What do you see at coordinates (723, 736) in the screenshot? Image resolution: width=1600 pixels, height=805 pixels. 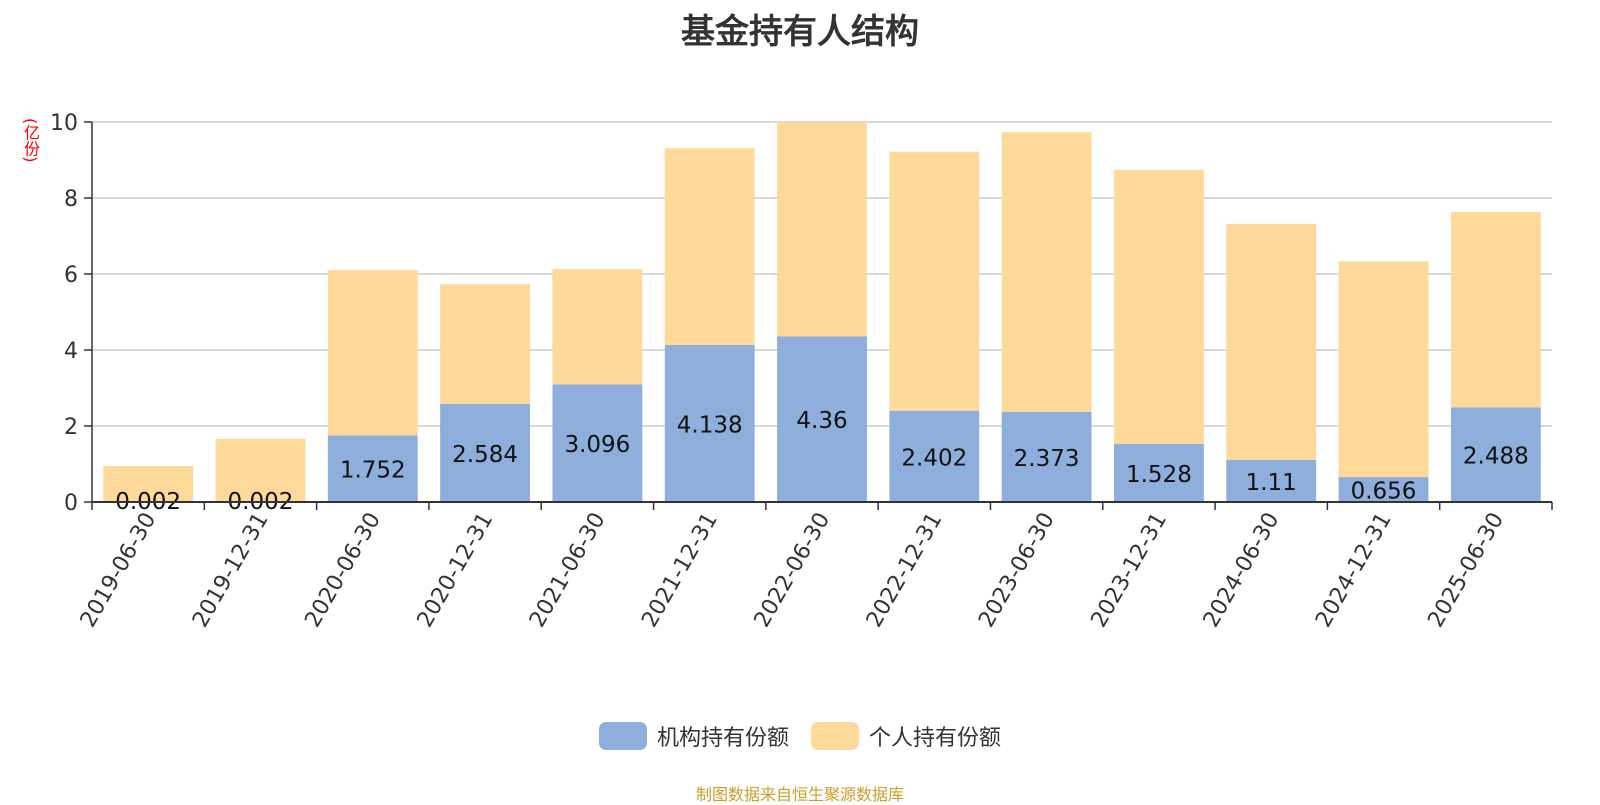 I see `legend-label-institutional: 机构持有份额` at bounding box center [723, 736].